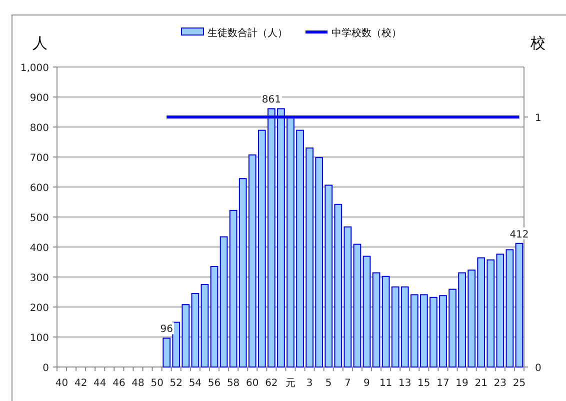 The image size is (566, 401). Describe the element at coordinates (481, 383) in the screenshot. I see `x-tick-label: 21` at that location.